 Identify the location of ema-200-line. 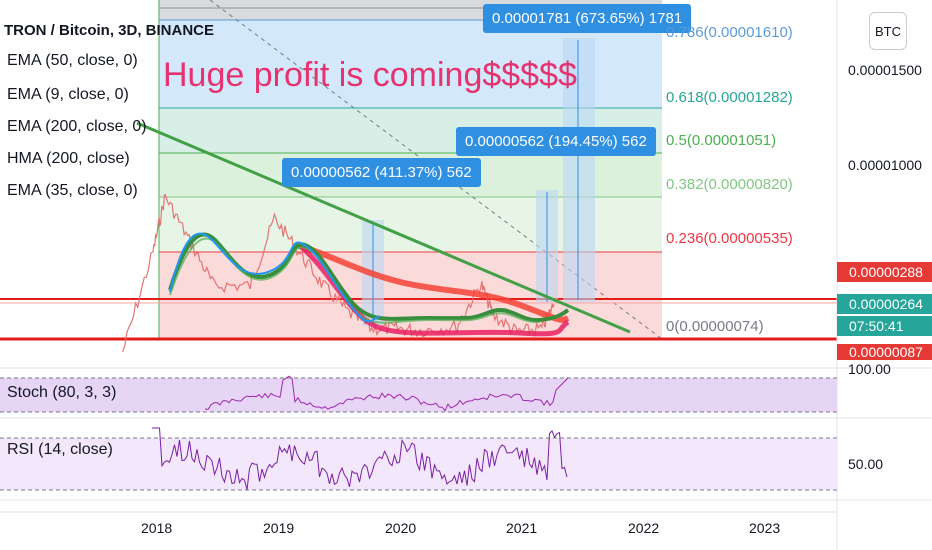
(434, 283).